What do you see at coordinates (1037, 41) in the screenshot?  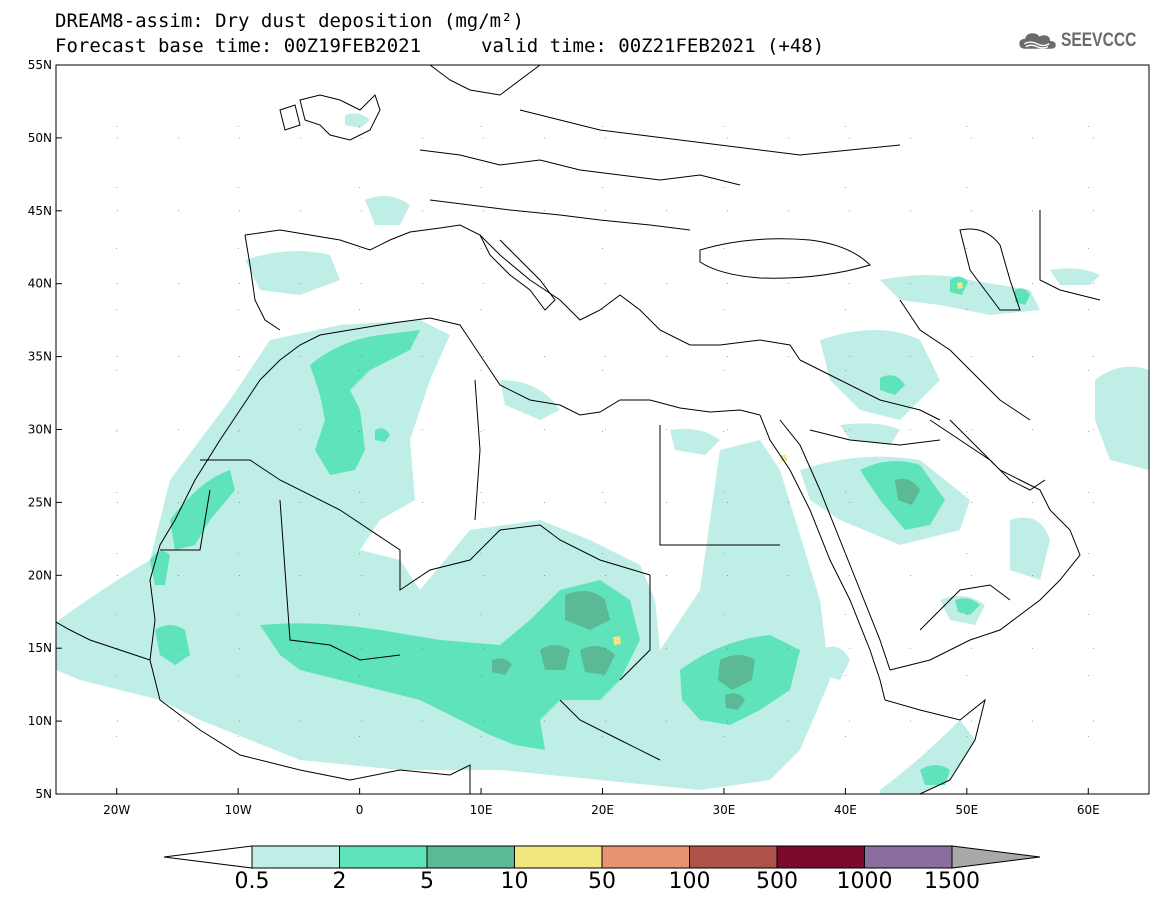 I see `cloud-icon` at bounding box center [1037, 41].